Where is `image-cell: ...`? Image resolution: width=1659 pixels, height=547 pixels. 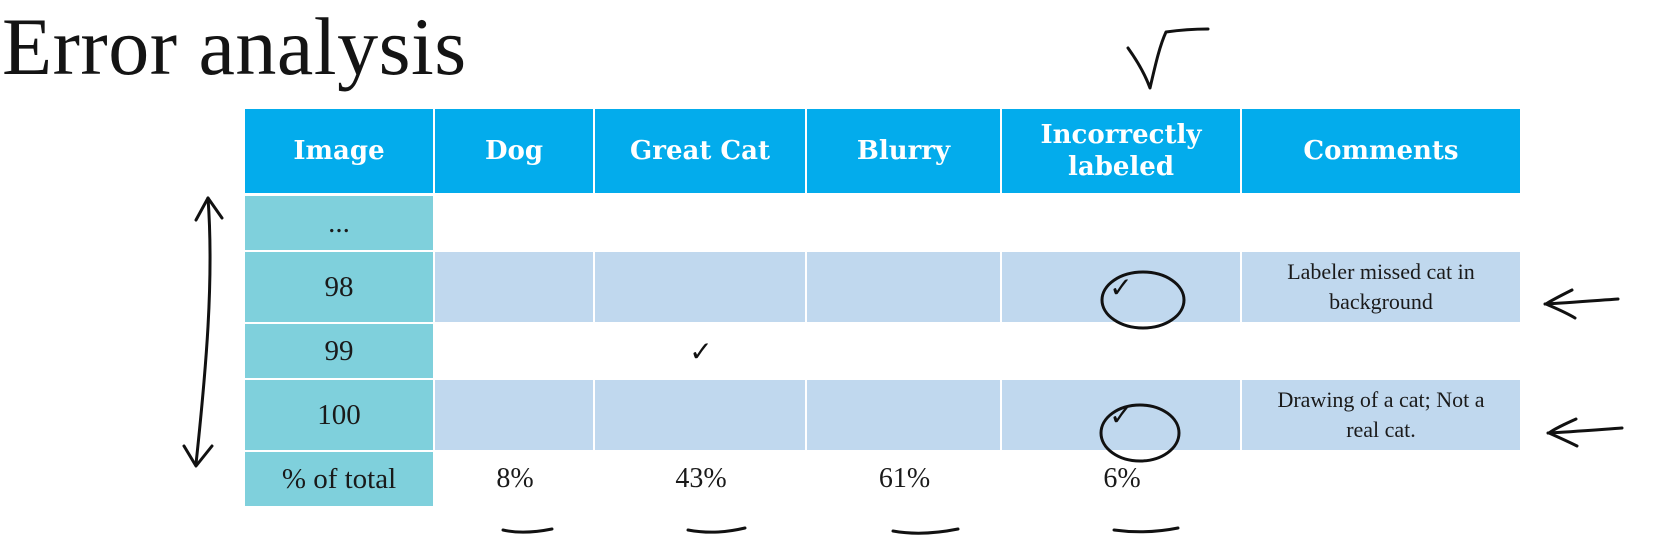
image-cell: ... is located at coordinates (340, 223).